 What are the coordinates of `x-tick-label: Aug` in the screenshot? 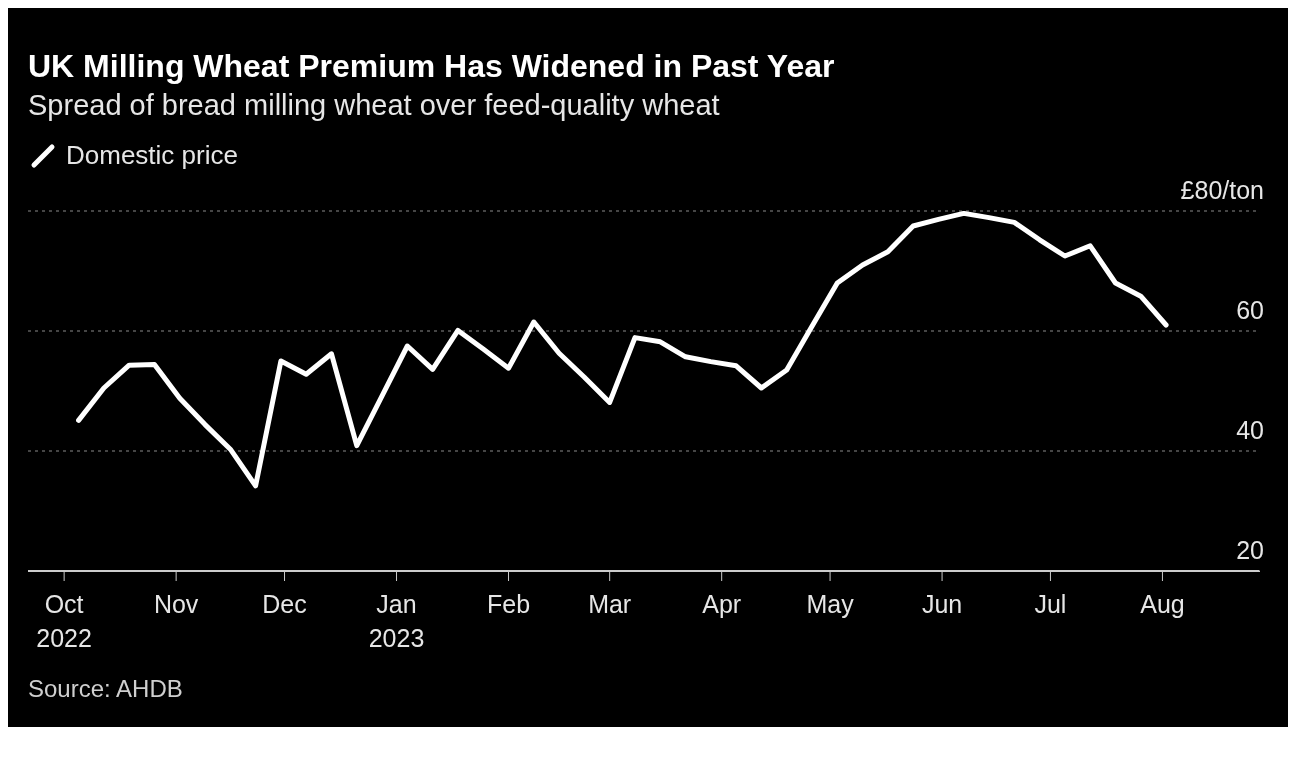 It's located at (1162, 604).